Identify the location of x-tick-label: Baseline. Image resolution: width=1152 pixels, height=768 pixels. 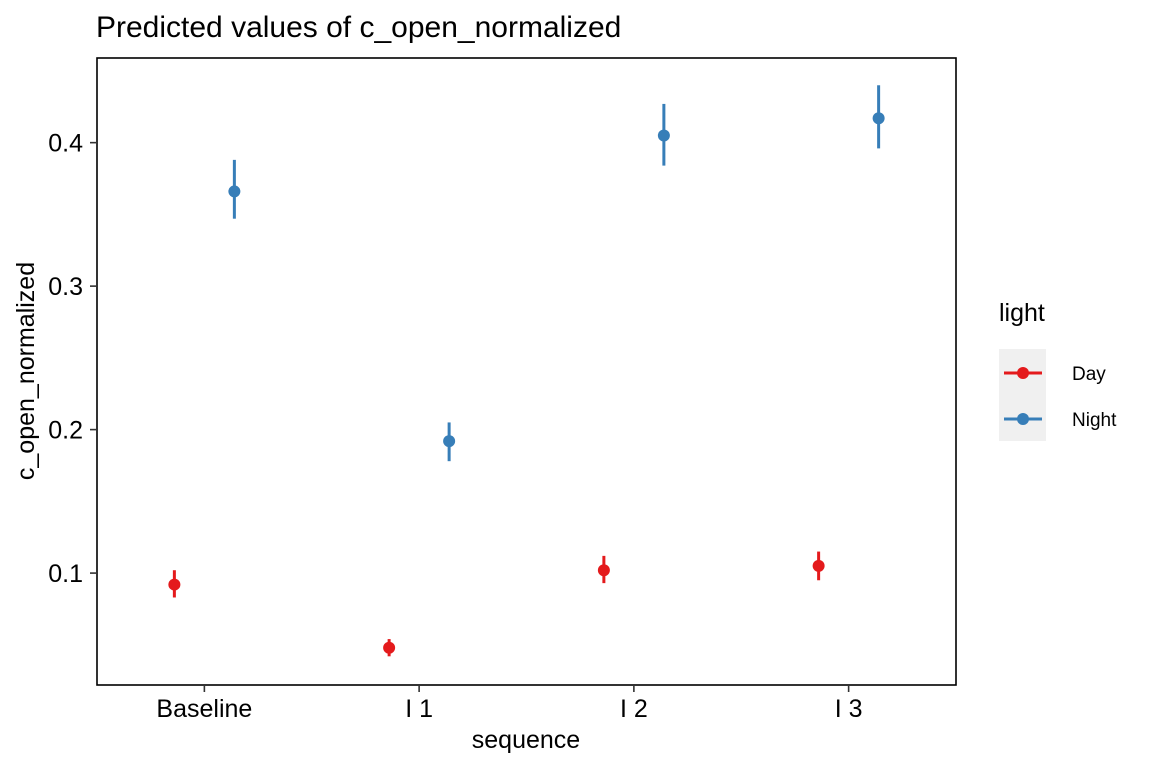
(204, 709).